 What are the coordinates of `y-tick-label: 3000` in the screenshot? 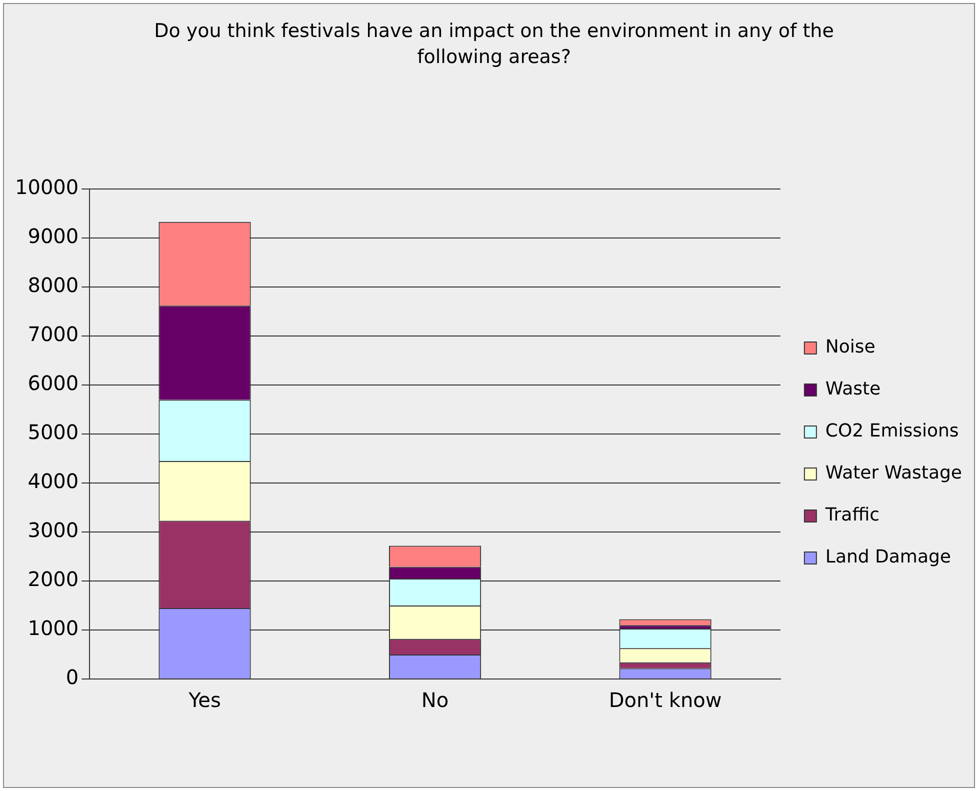 It's located at (53, 530).